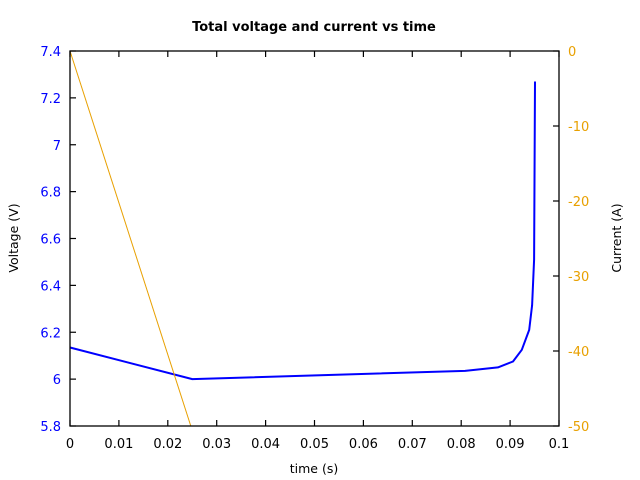 This screenshot has width=640, height=480. What do you see at coordinates (50, 99) in the screenshot?
I see `y-tick-label: 7.2` at bounding box center [50, 99].